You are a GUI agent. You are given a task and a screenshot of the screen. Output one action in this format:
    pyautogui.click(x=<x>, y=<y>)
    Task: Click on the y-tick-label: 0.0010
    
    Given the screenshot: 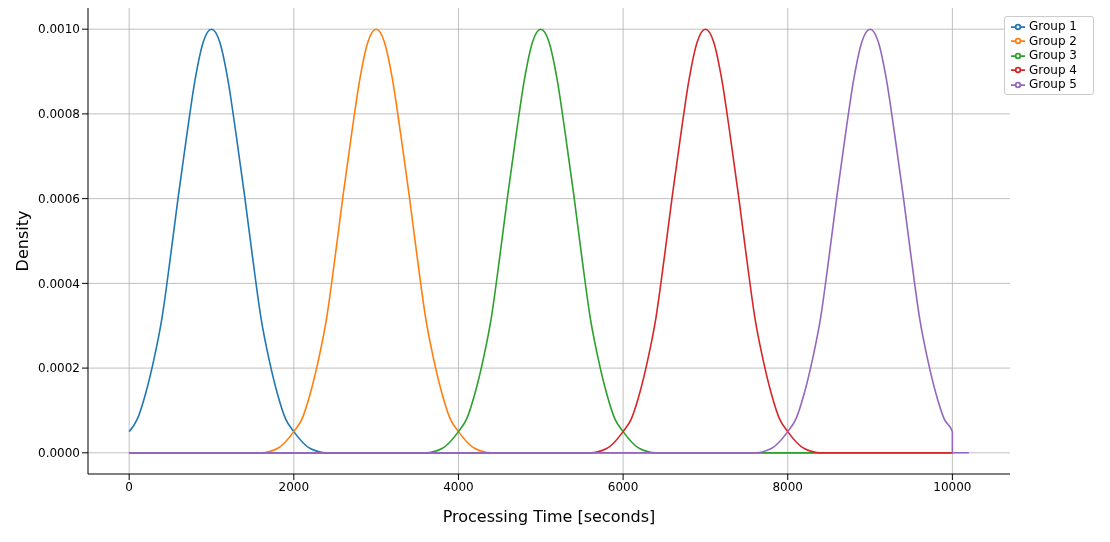 What is the action you would take?
    pyautogui.click(x=59, y=29)
    